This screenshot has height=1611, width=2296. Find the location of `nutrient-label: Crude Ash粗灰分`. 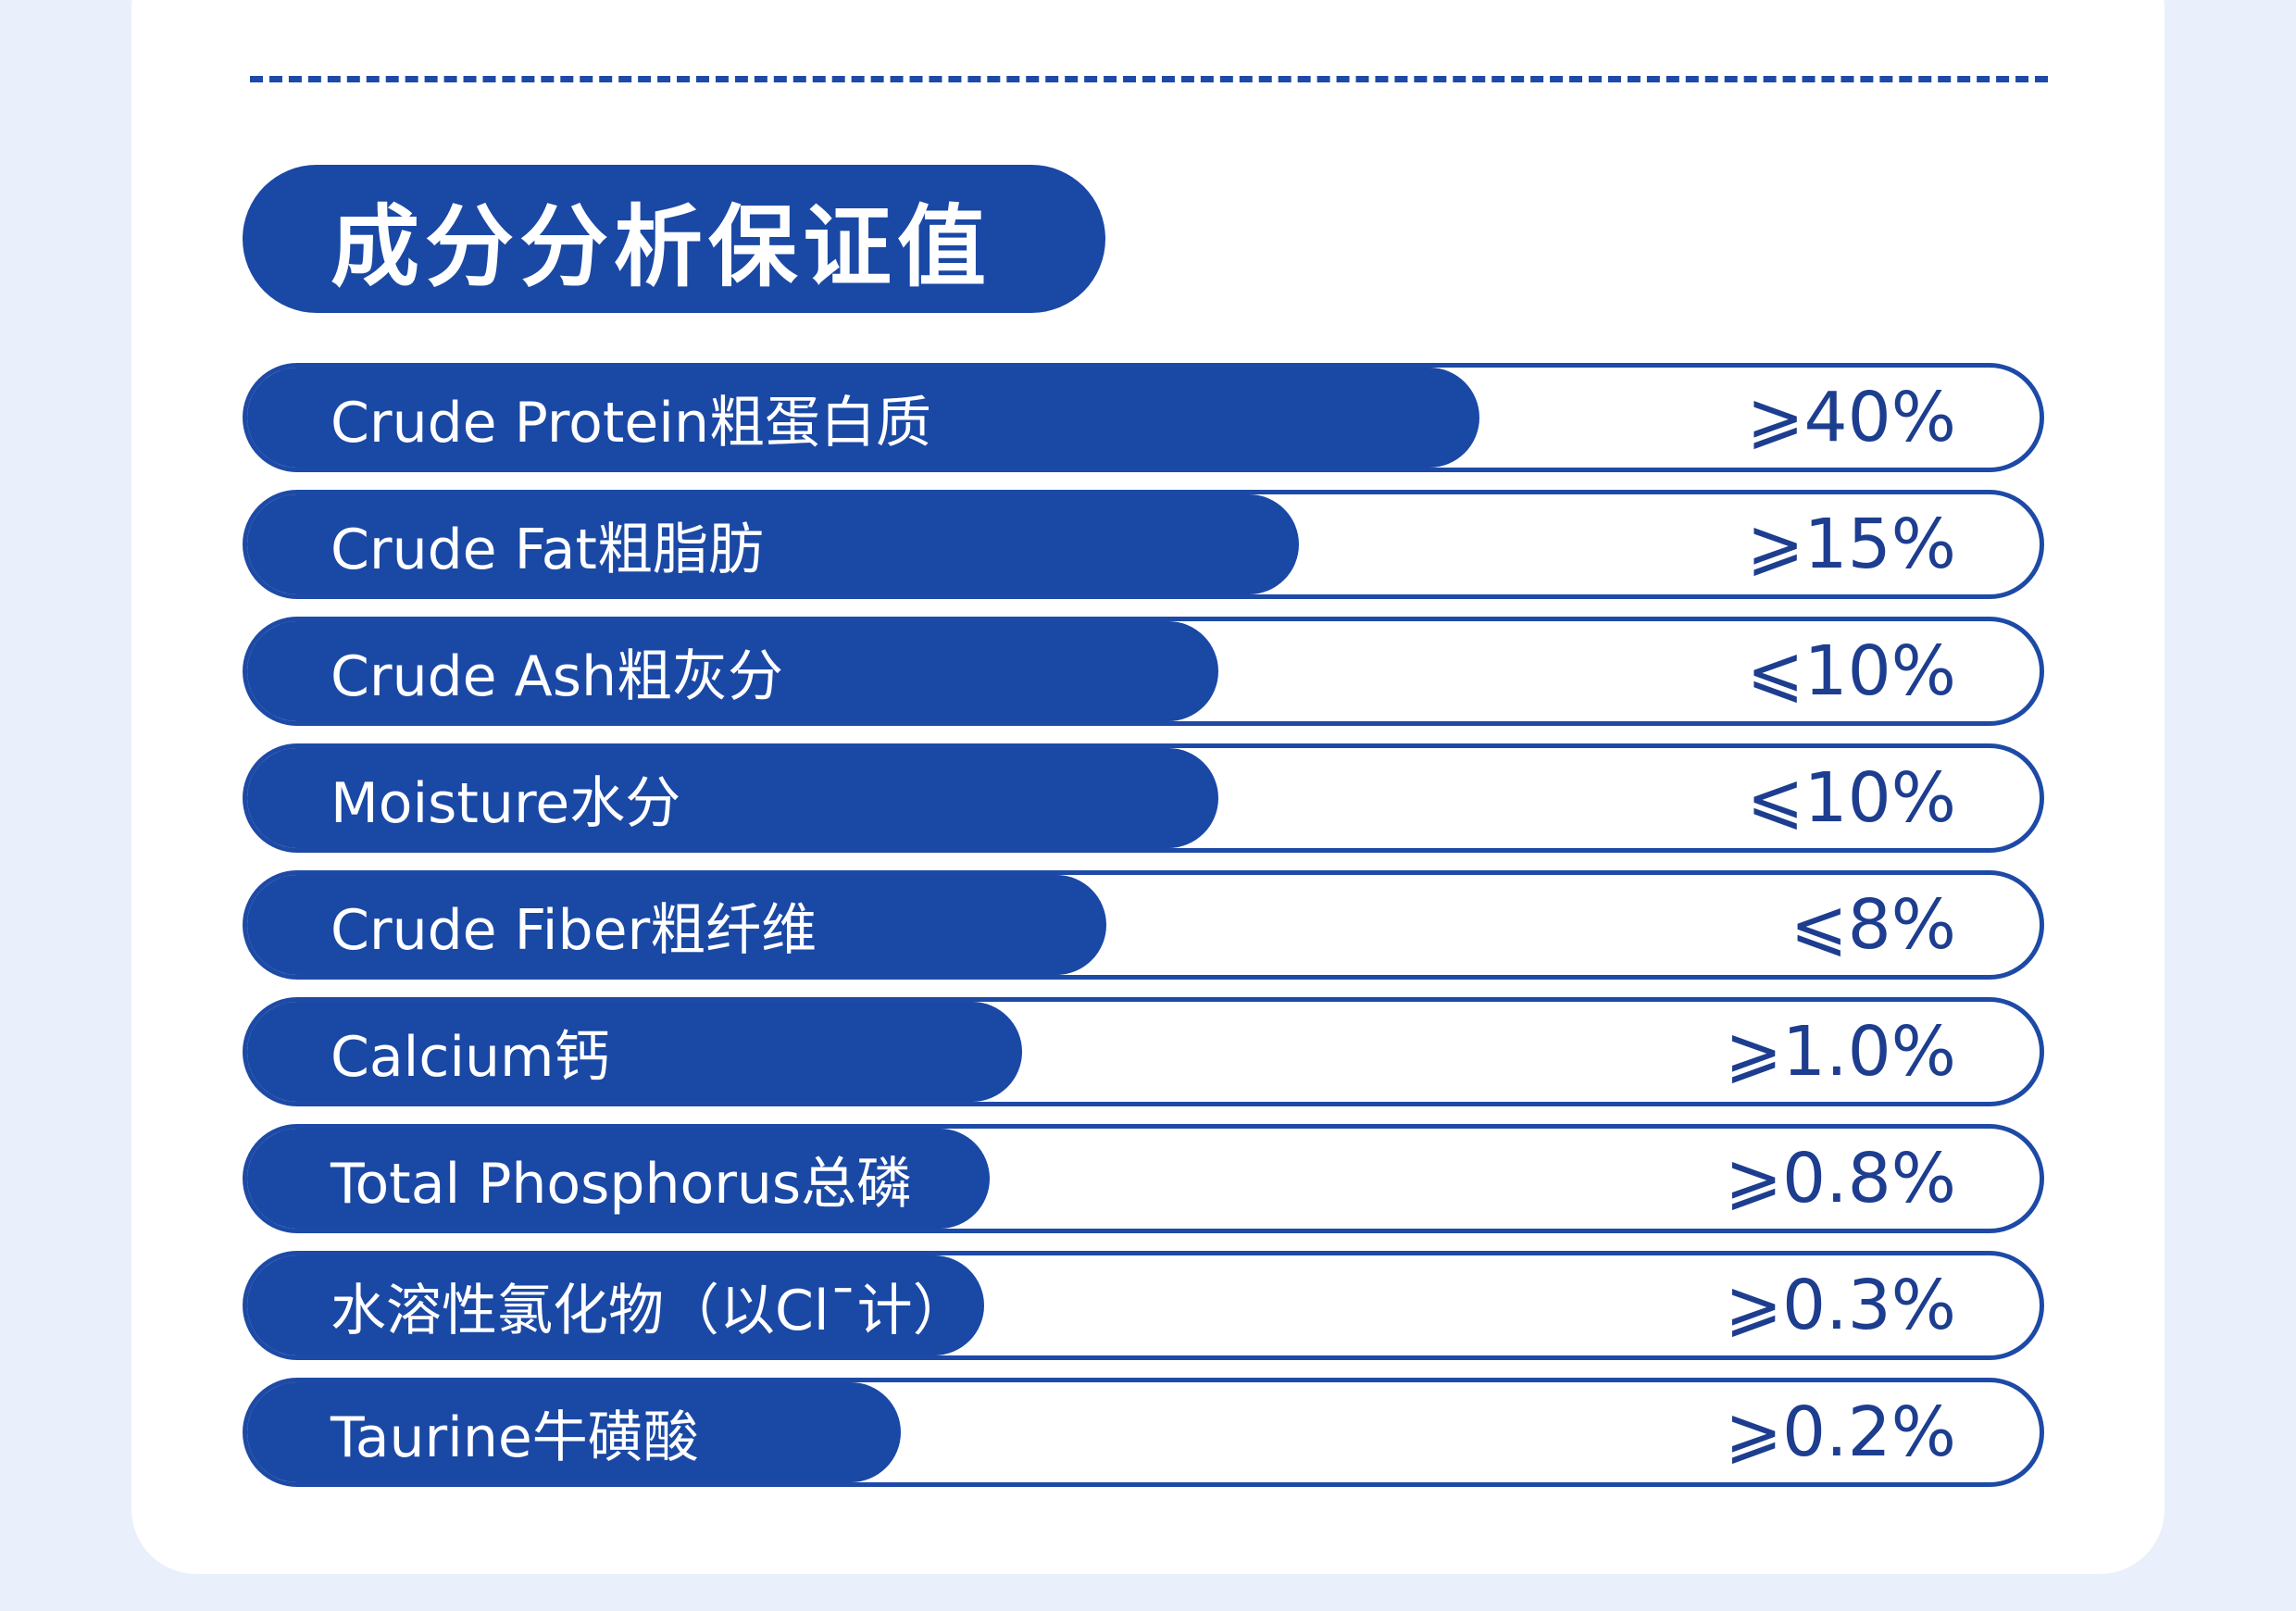

nutrient-label: Crude Ash粗灰分 is located at coordinates (557, 676).